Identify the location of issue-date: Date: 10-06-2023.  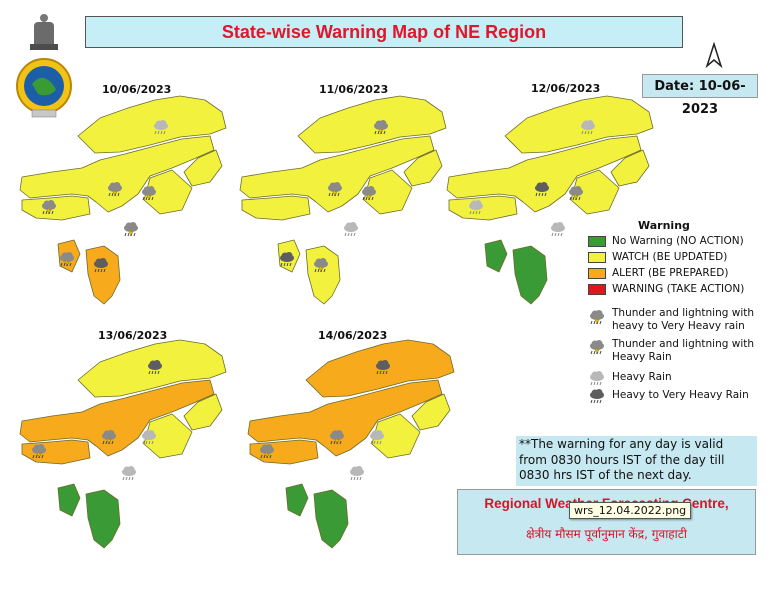
(700, 95).